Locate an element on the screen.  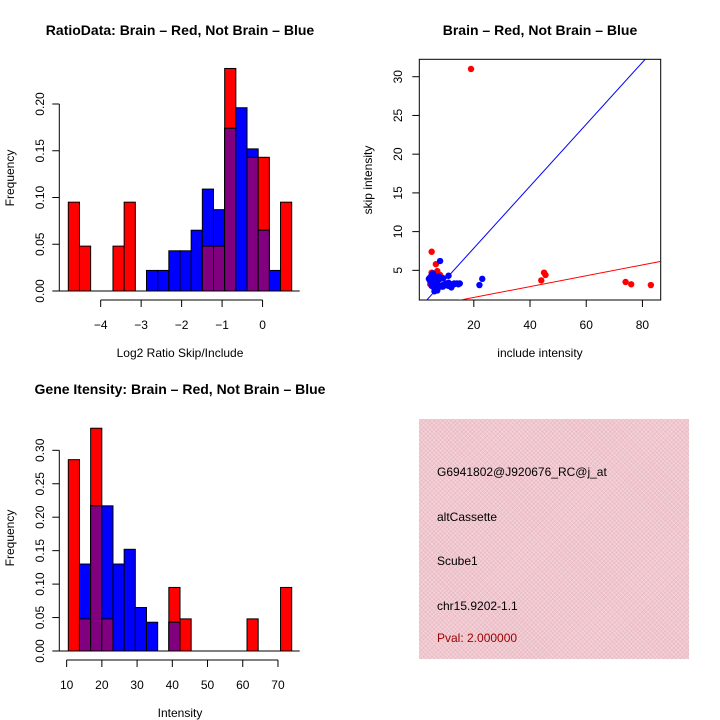
y-tick-label: 25 is located at coordinates (398, 115).